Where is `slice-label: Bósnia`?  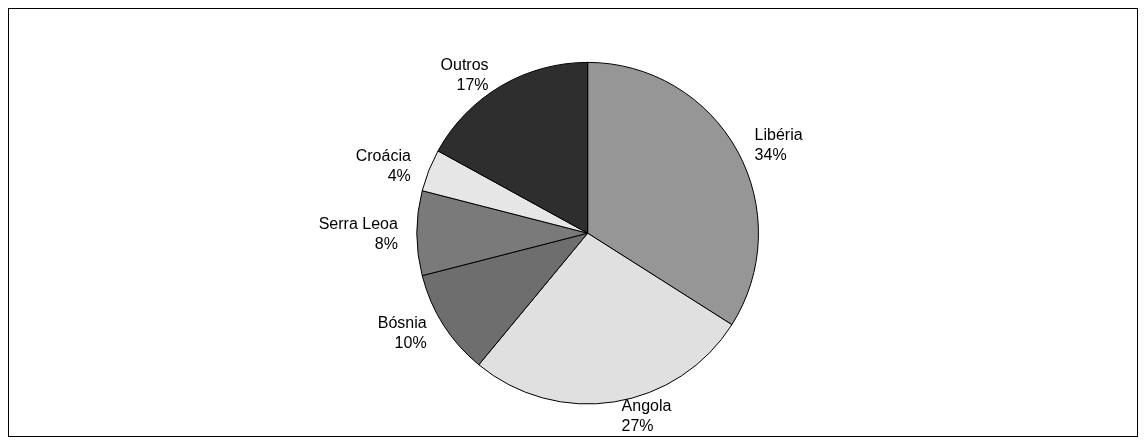 slice-label: Bósnia is located at coordinates (402, 322).